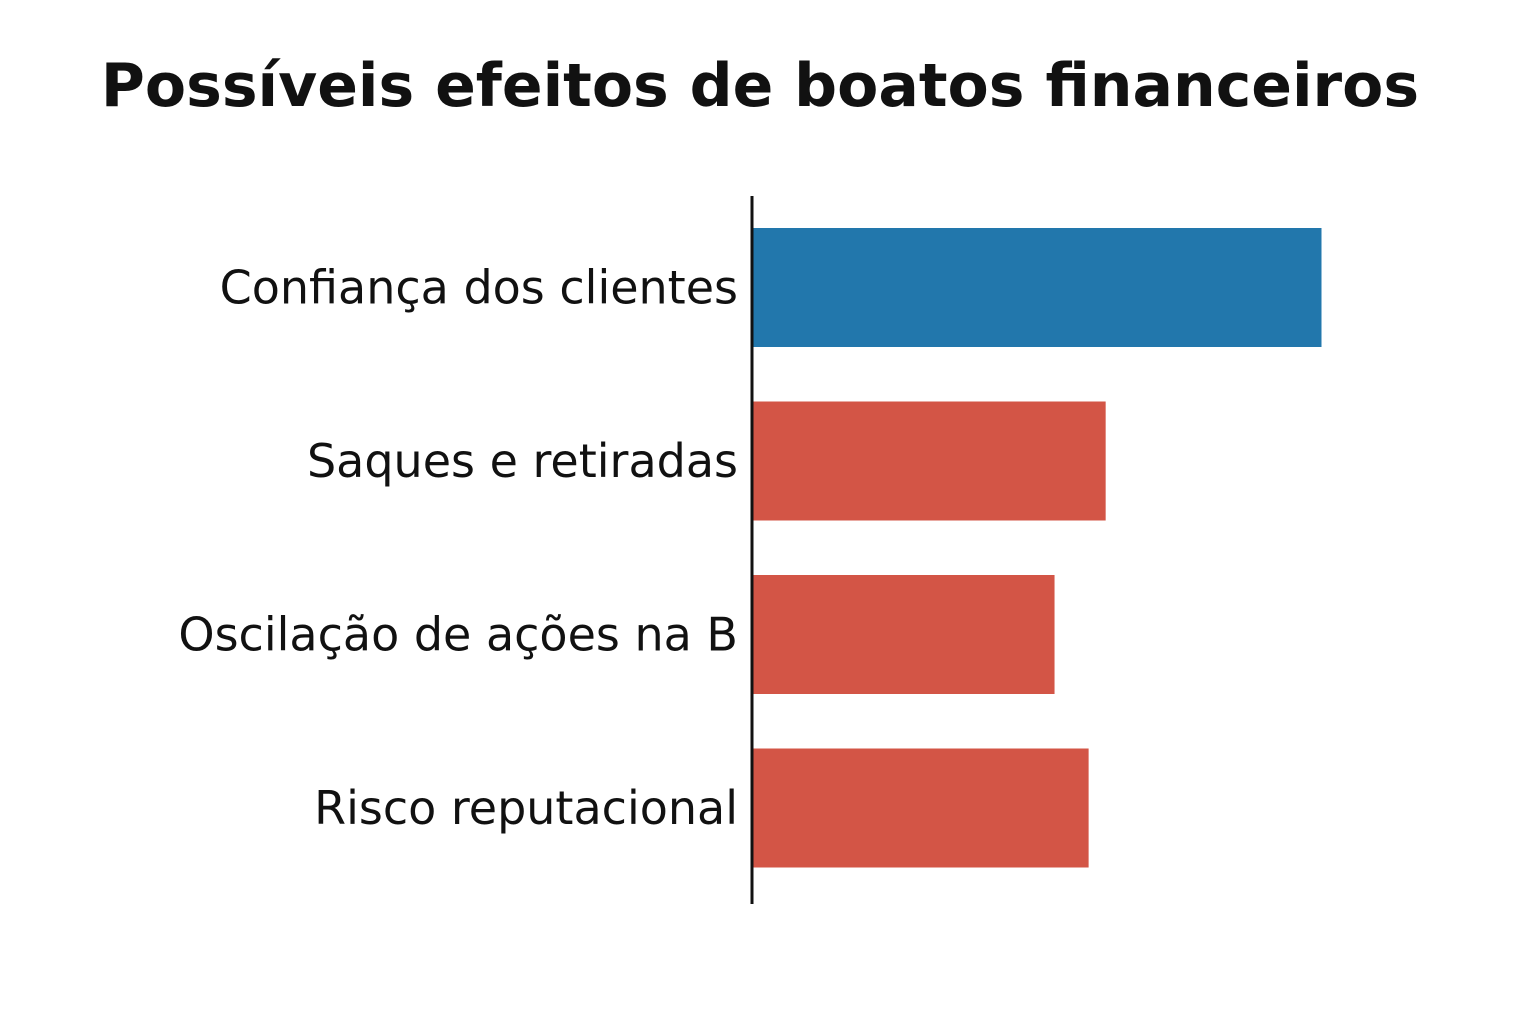 The image size is (1536, 1024). I want to click on category-label-1: Confiança dos clientes, so click(479, 288).